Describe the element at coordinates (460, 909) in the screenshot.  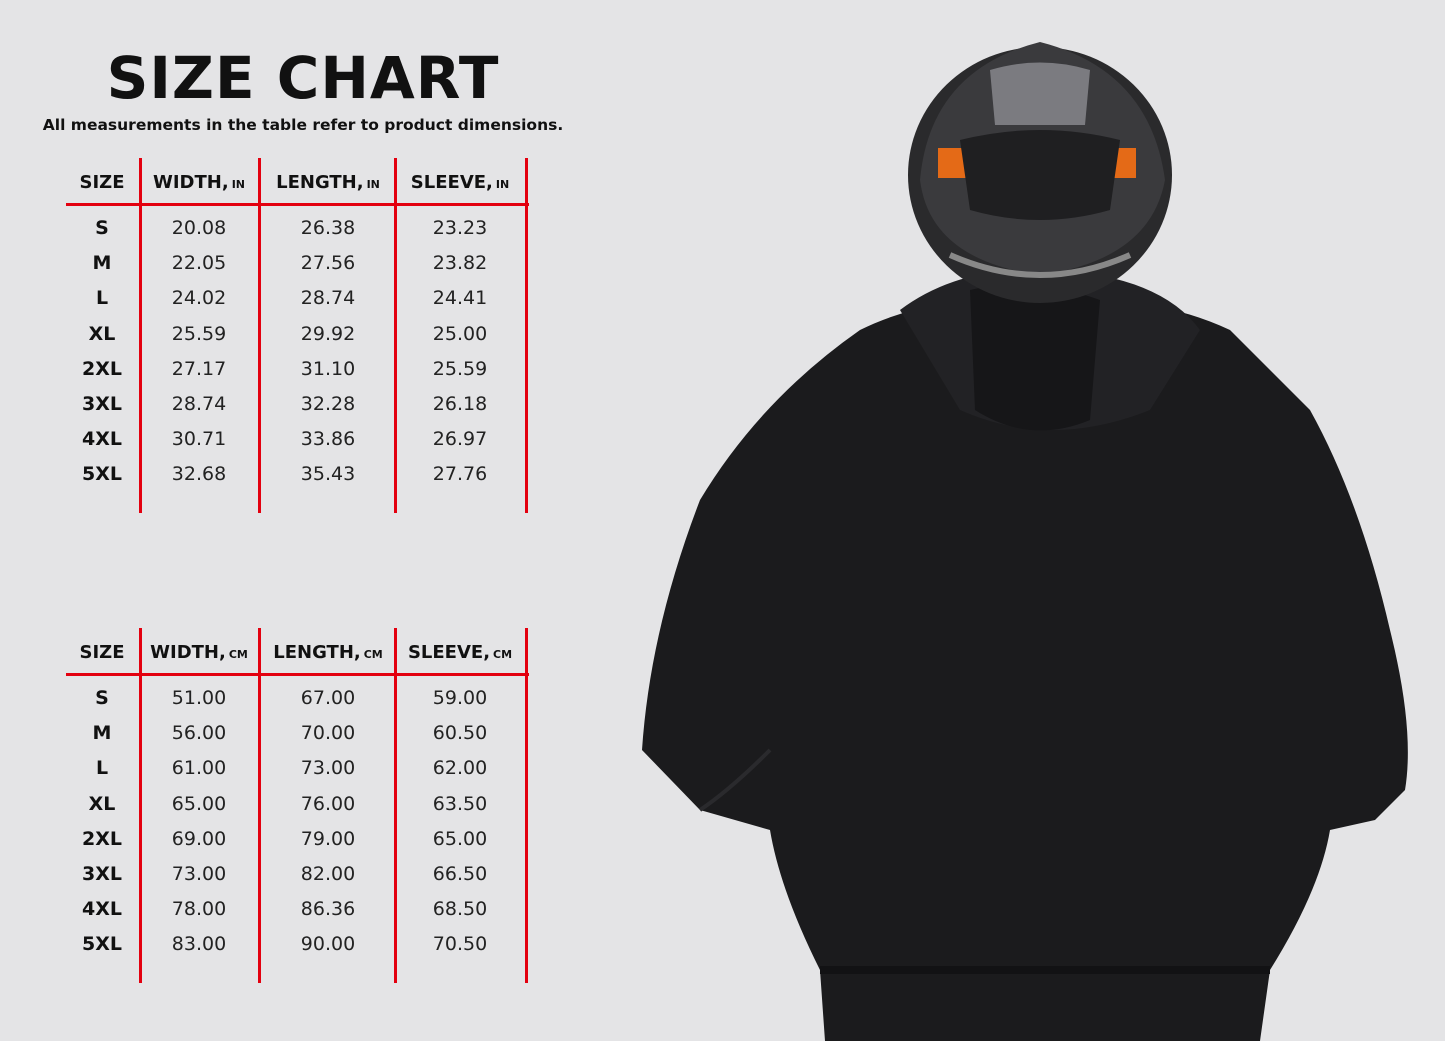
I see `measurement-cell: 68.50` at that location.